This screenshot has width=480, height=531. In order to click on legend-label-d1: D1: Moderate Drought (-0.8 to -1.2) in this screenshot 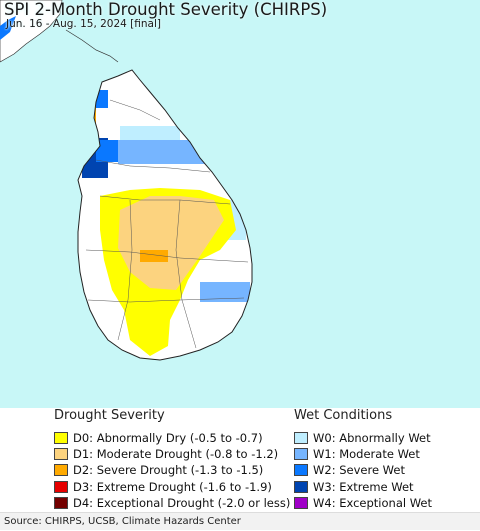, I will do `click(176, 454)`.